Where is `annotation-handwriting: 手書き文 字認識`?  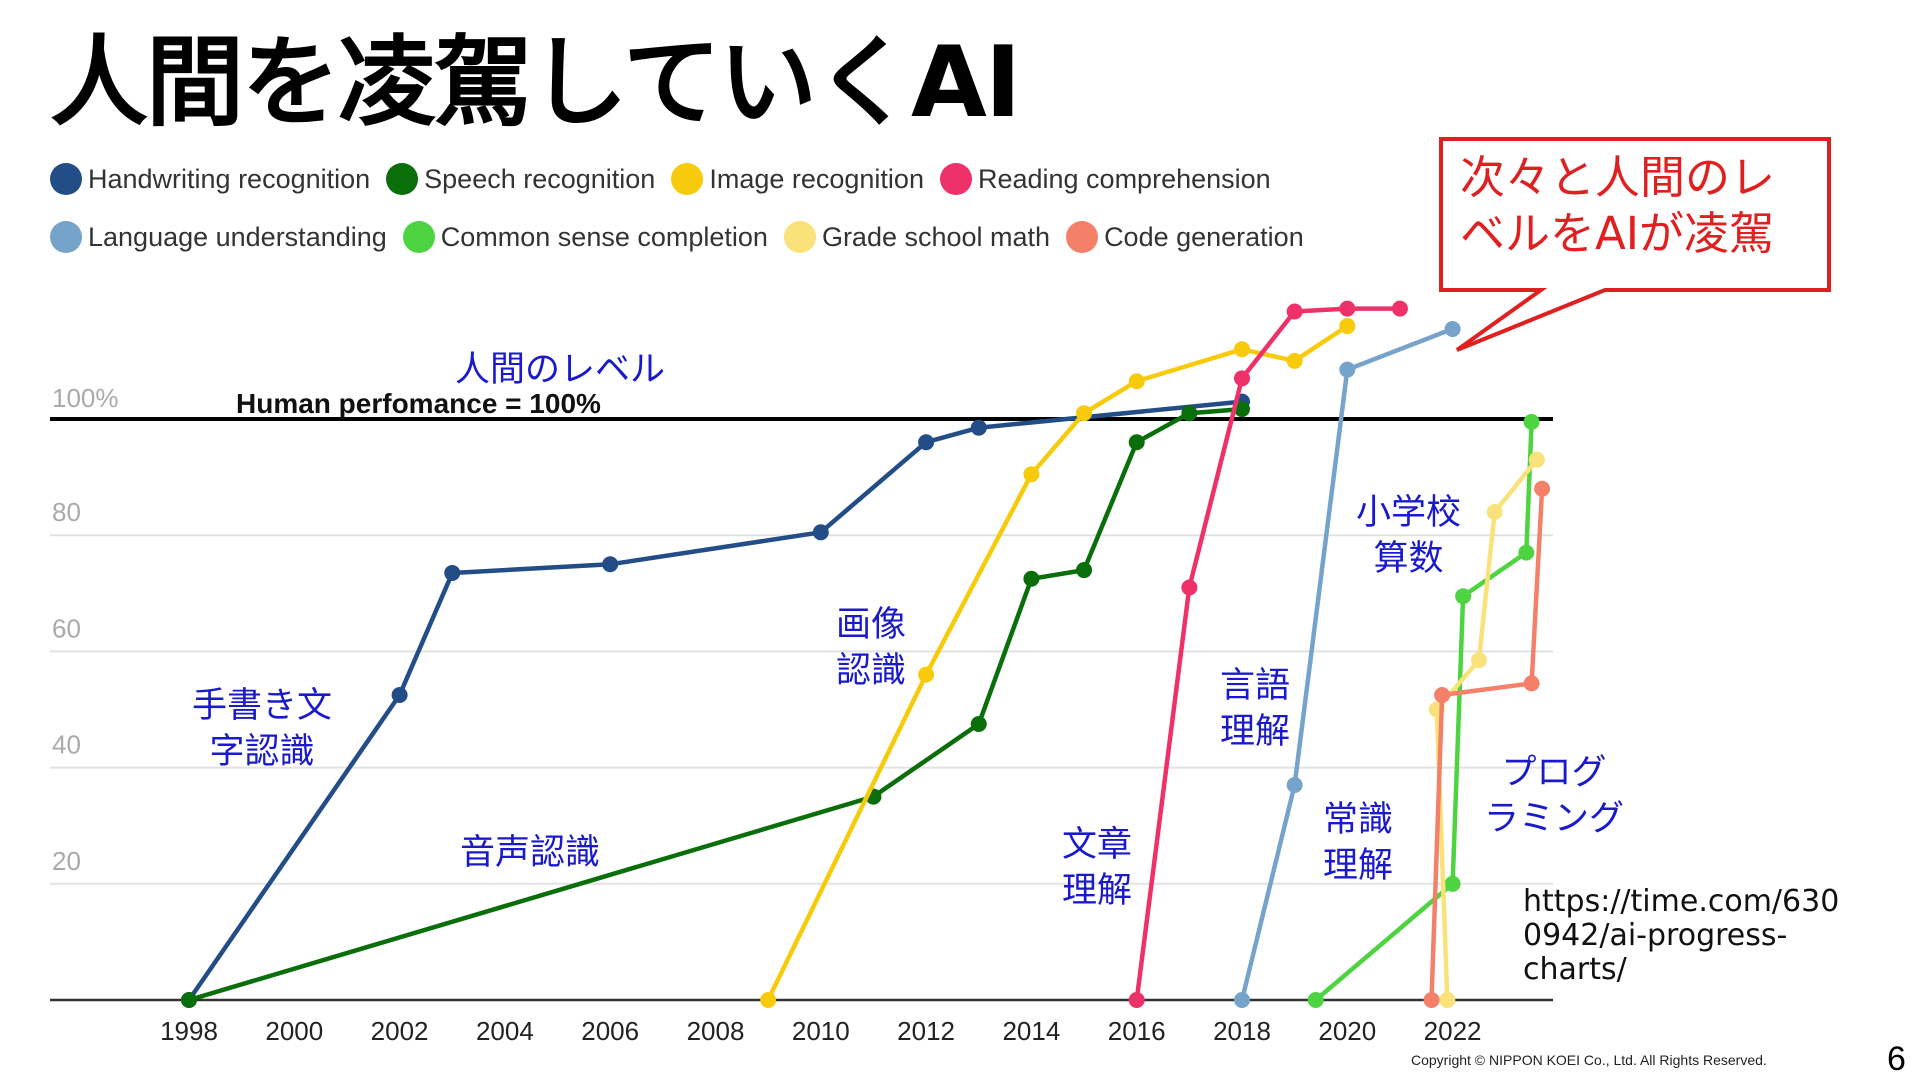 annotation-handwriting: 手書き文 字認識 is located at coordinates (262, 729).